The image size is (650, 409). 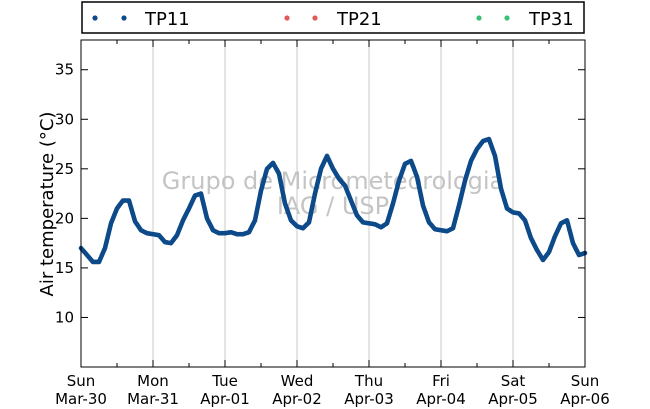 What do you see at coordinates (585, 399) in the screenshot?
I see `x-tick-label-date: Apr-06` at bounding box center [585, 399].